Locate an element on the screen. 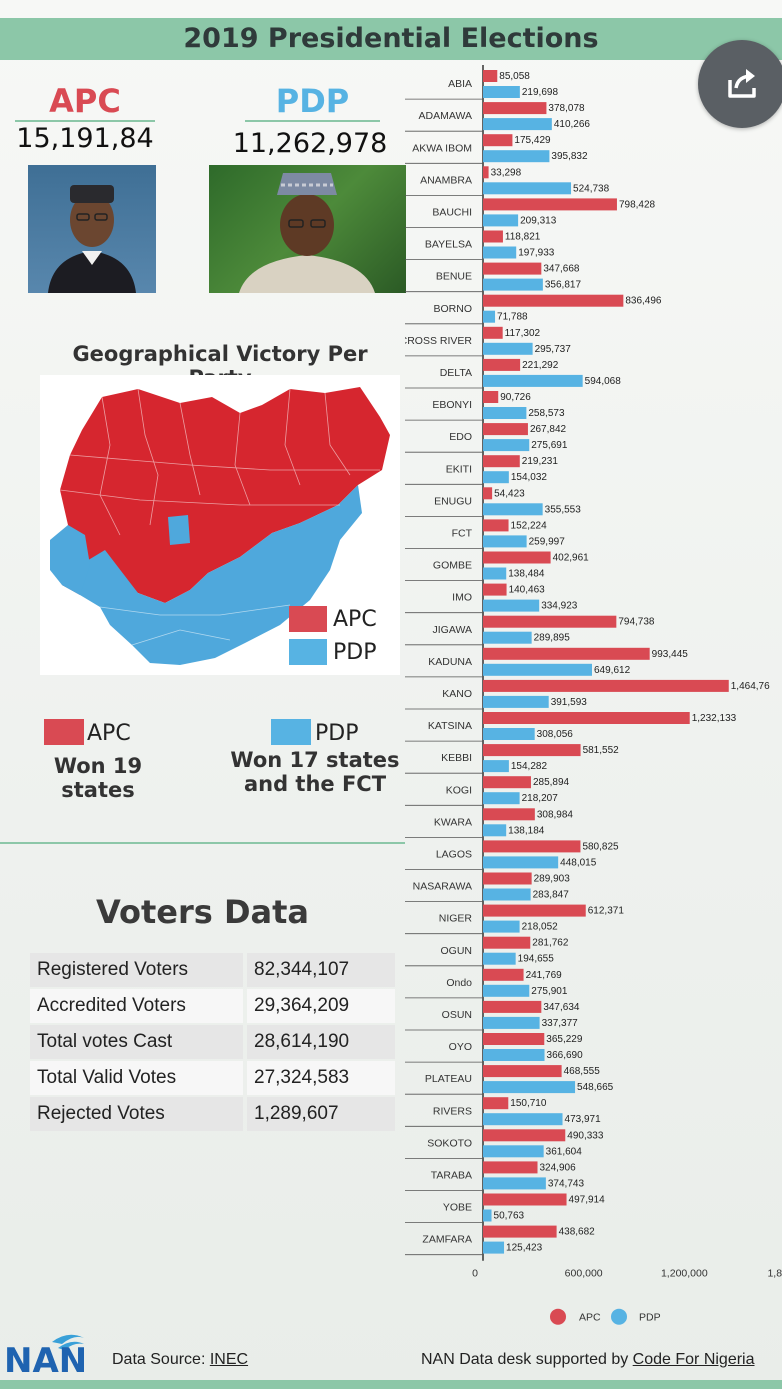  pdp-value-label: 395,832 is located at coordinates (569, 156).